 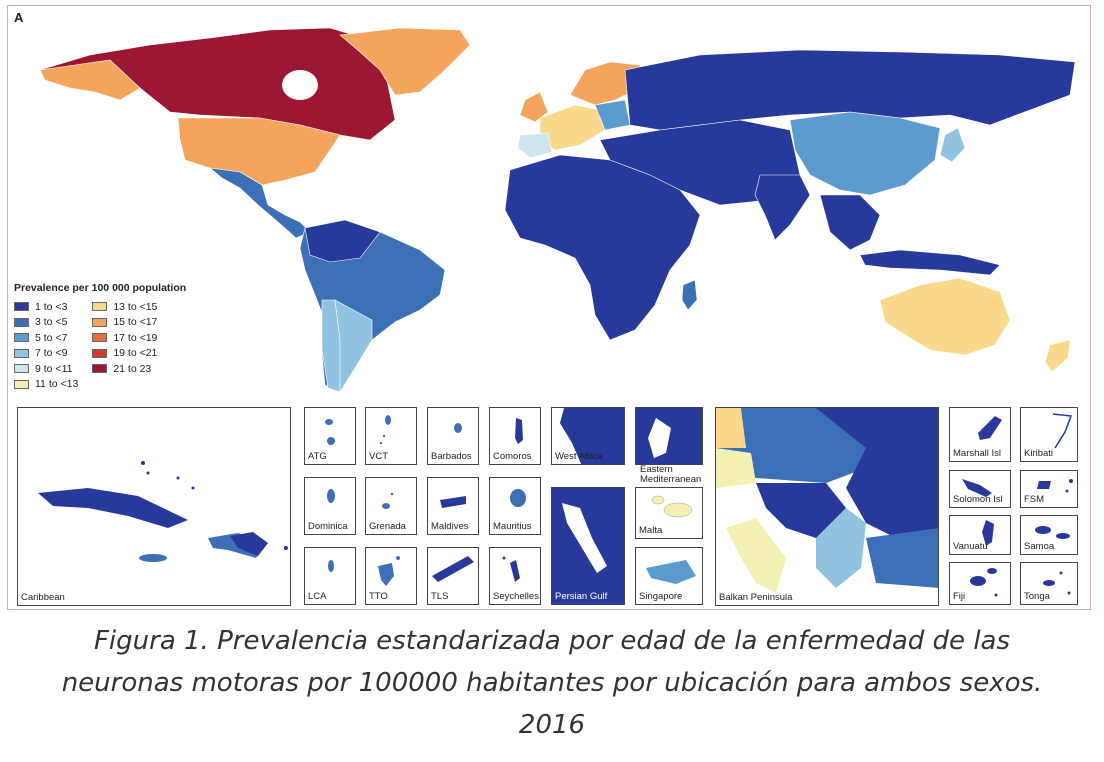 I want to click on inset-label: Grenada, so click(x=387, y=526).